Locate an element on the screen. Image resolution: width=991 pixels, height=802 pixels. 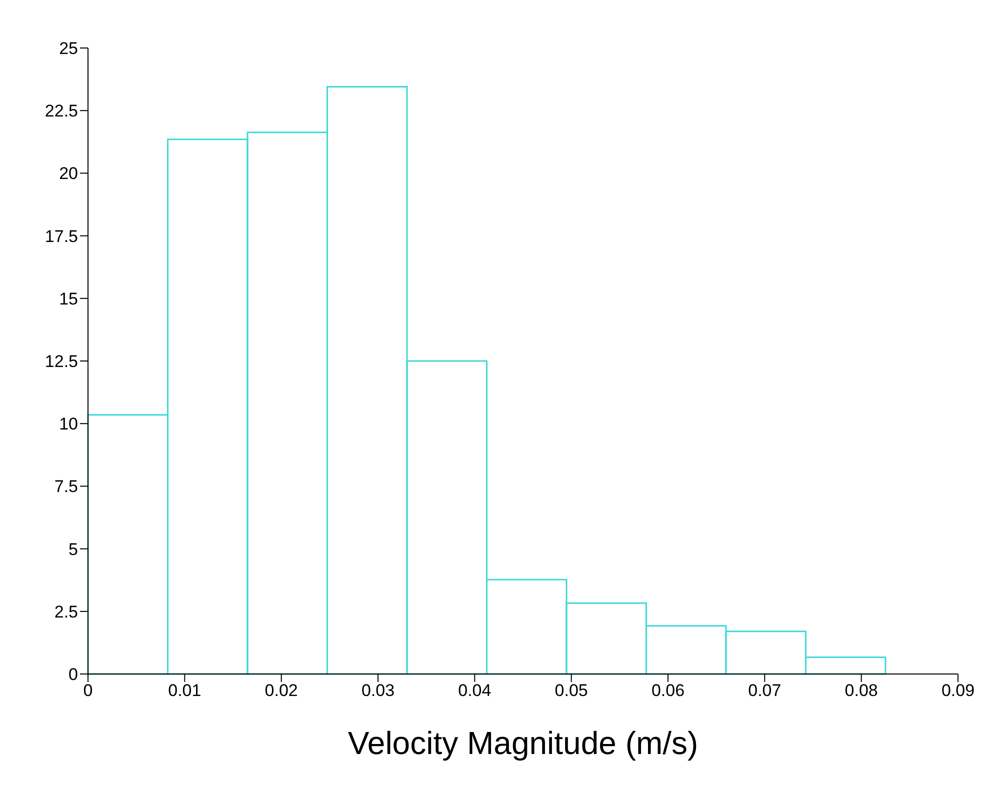
x-axis-title: Velocity Magnitude (m/s) is located at coordinates (523, 743).